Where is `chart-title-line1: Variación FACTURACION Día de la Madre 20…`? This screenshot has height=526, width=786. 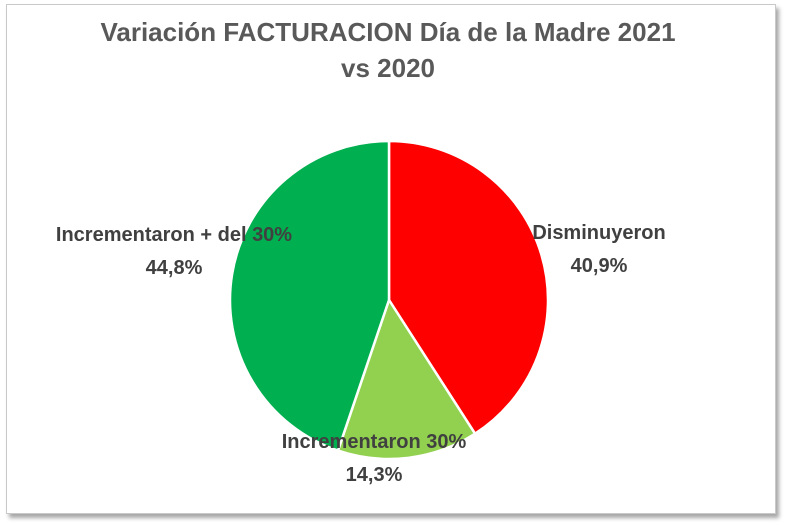 chart-title-line1: Variación FACTURACION Día de la Madre 20… is located at coordinates (388, 32).